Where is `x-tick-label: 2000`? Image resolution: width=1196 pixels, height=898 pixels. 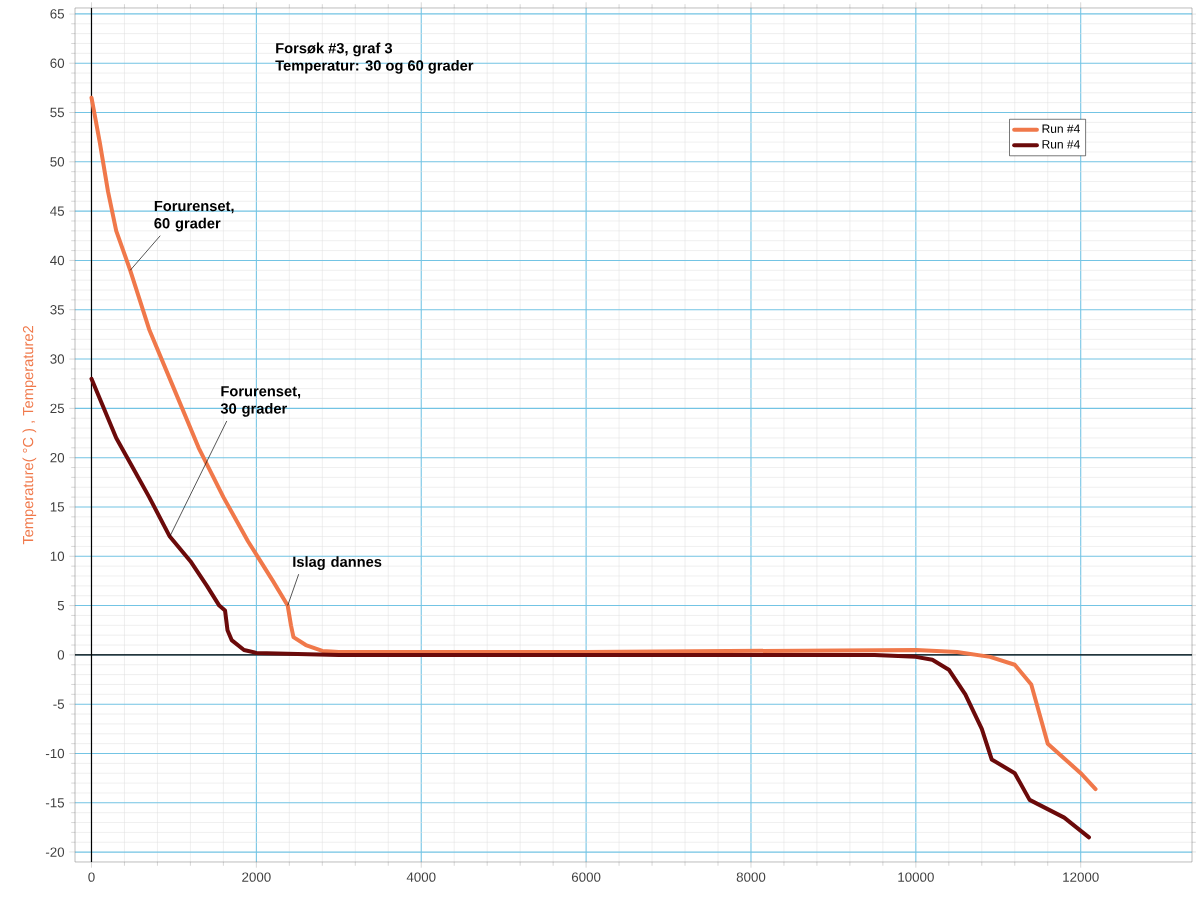 x-tick-label: 2000 is located at coordinates (256, 877).